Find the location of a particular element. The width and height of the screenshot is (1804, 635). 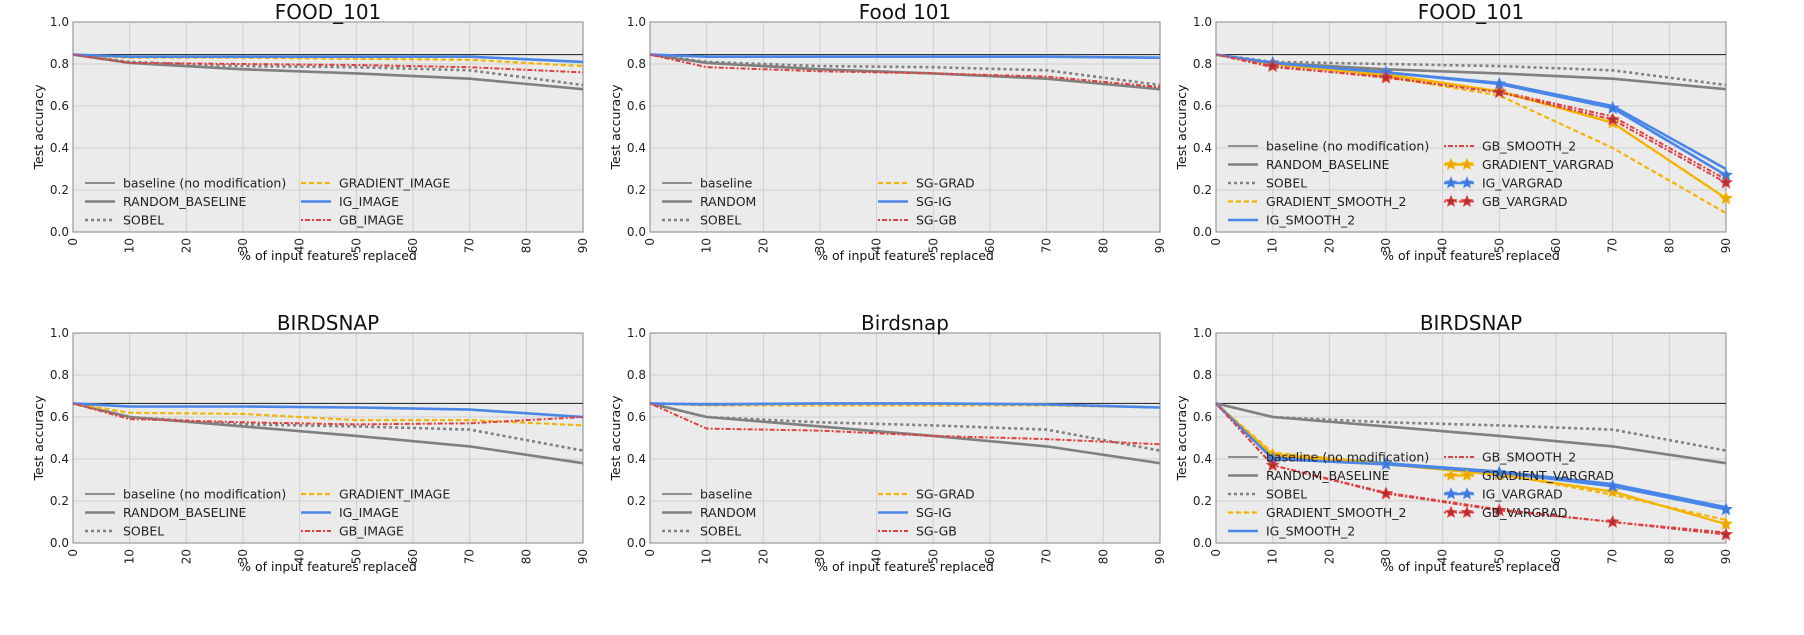

legend-label: GB_VARGRAD is located at coordinates (1525, 201).